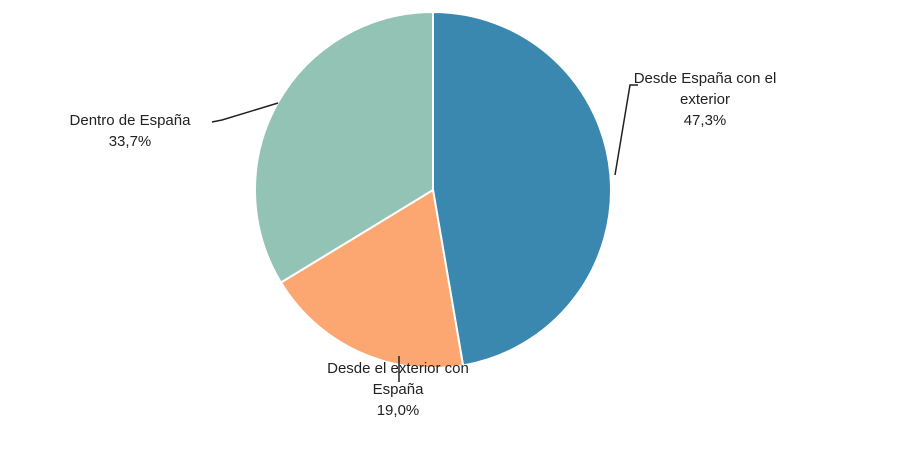 This screenshot has width=900, height=468. What do you see at coordinates (130, 131) in the screenshot?
I see `slice-label: Dentro de España 33,7%` at bounding box center [130, 131].